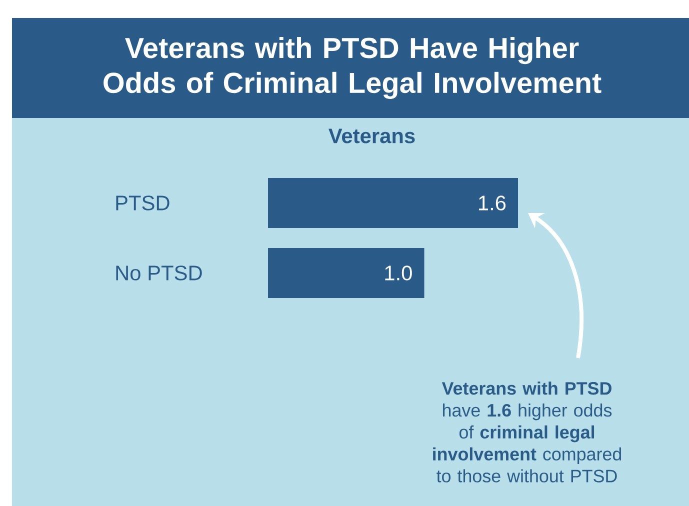 Image resolution: width=689 pixels, height=506 pixels. Describe the element at coordinates (492, 203) in the screenshot. I see `data-label: 1.6` at that location.